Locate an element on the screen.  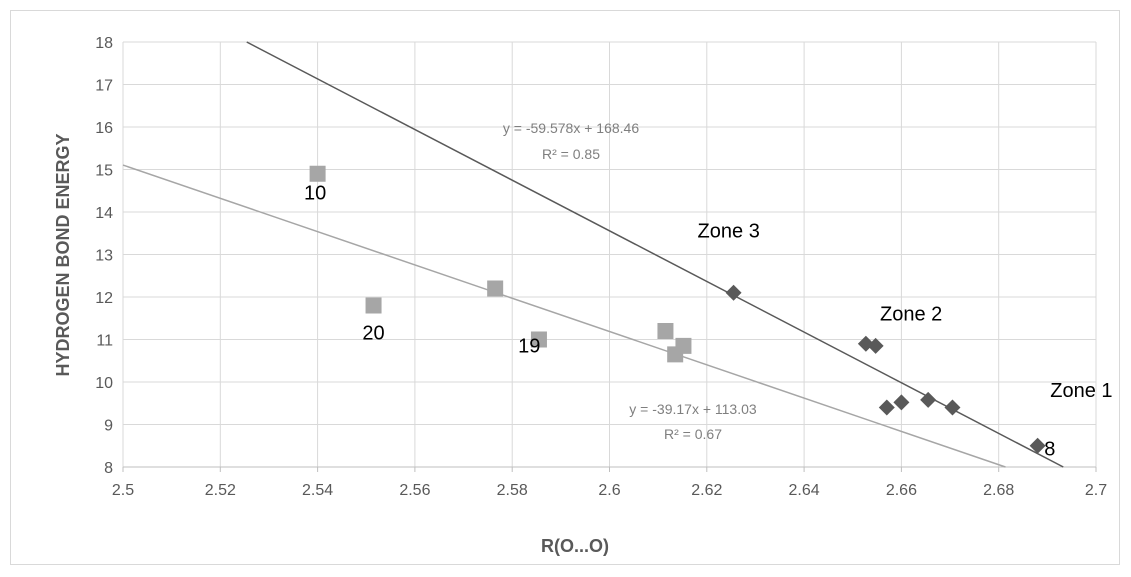
x-tick-label: 2.7 is located at coordinates (1096, 490).